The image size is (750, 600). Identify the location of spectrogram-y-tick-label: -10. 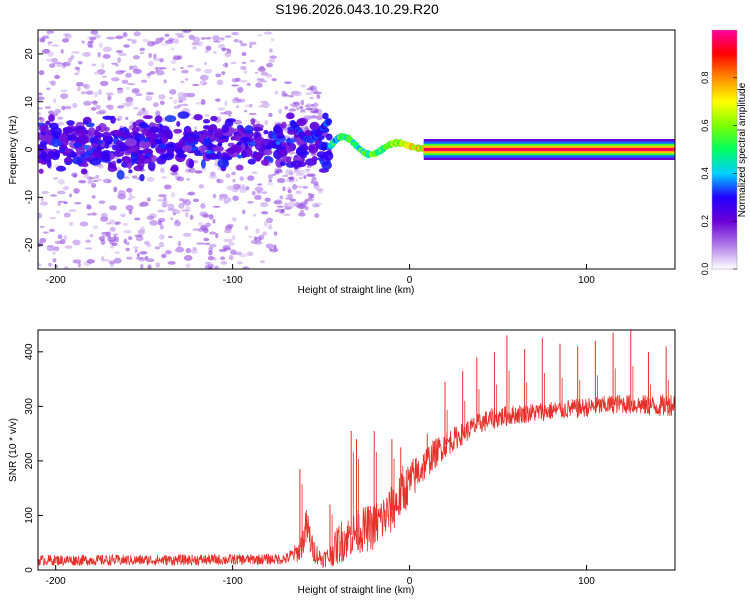
(29, 197).